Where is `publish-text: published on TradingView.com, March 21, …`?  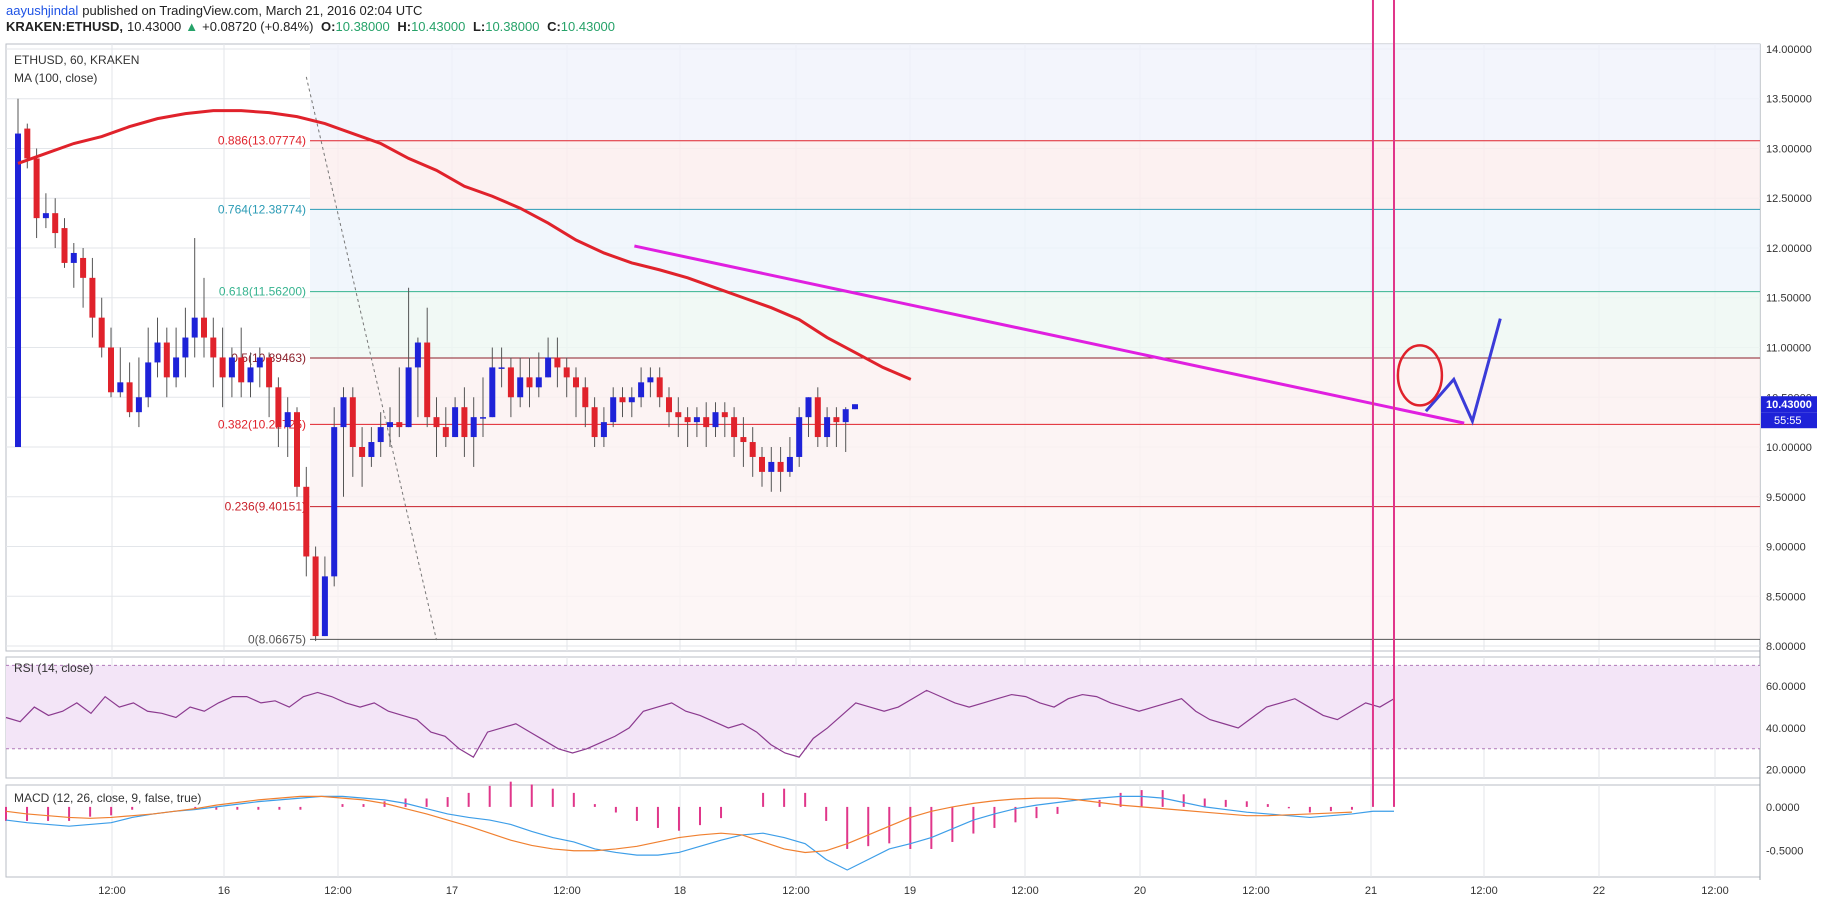
publish-text: published on TradingView.com, March 21, … is located at coordinates (252, 10).